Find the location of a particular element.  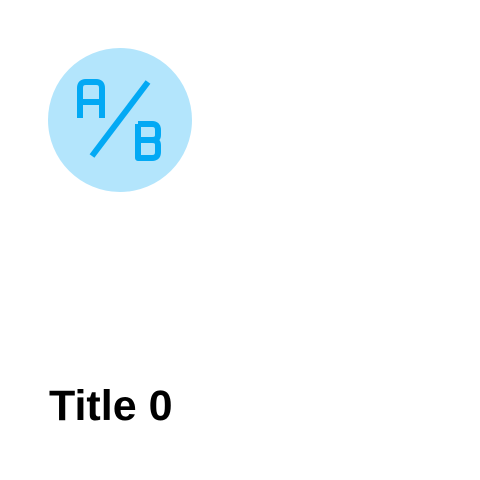

card-title: Title 0 is located at coordinates (111, 406).